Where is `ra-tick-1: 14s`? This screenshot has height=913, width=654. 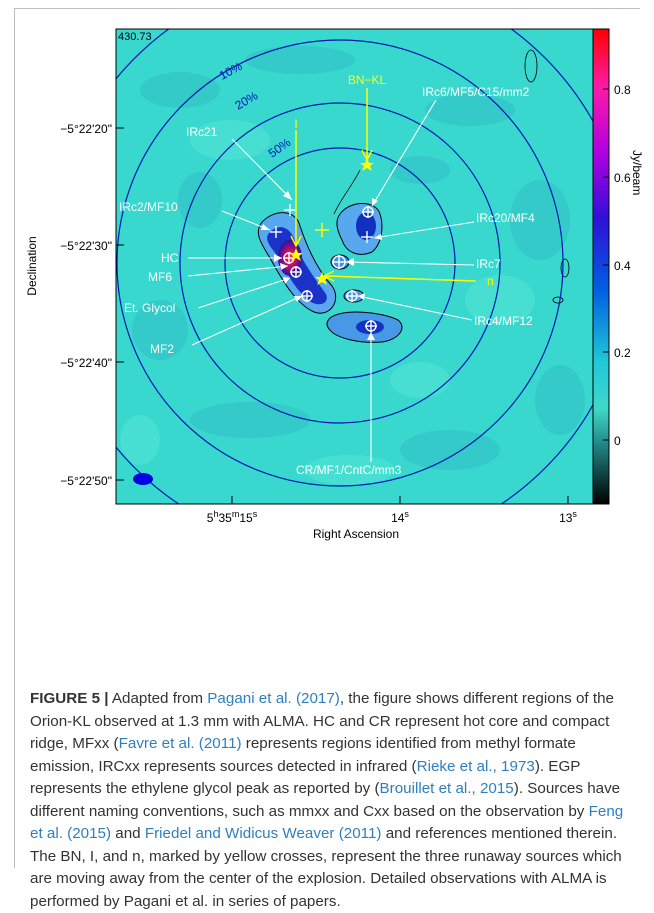 ra-tick-1: 14s is located at coordinates (400, 517).